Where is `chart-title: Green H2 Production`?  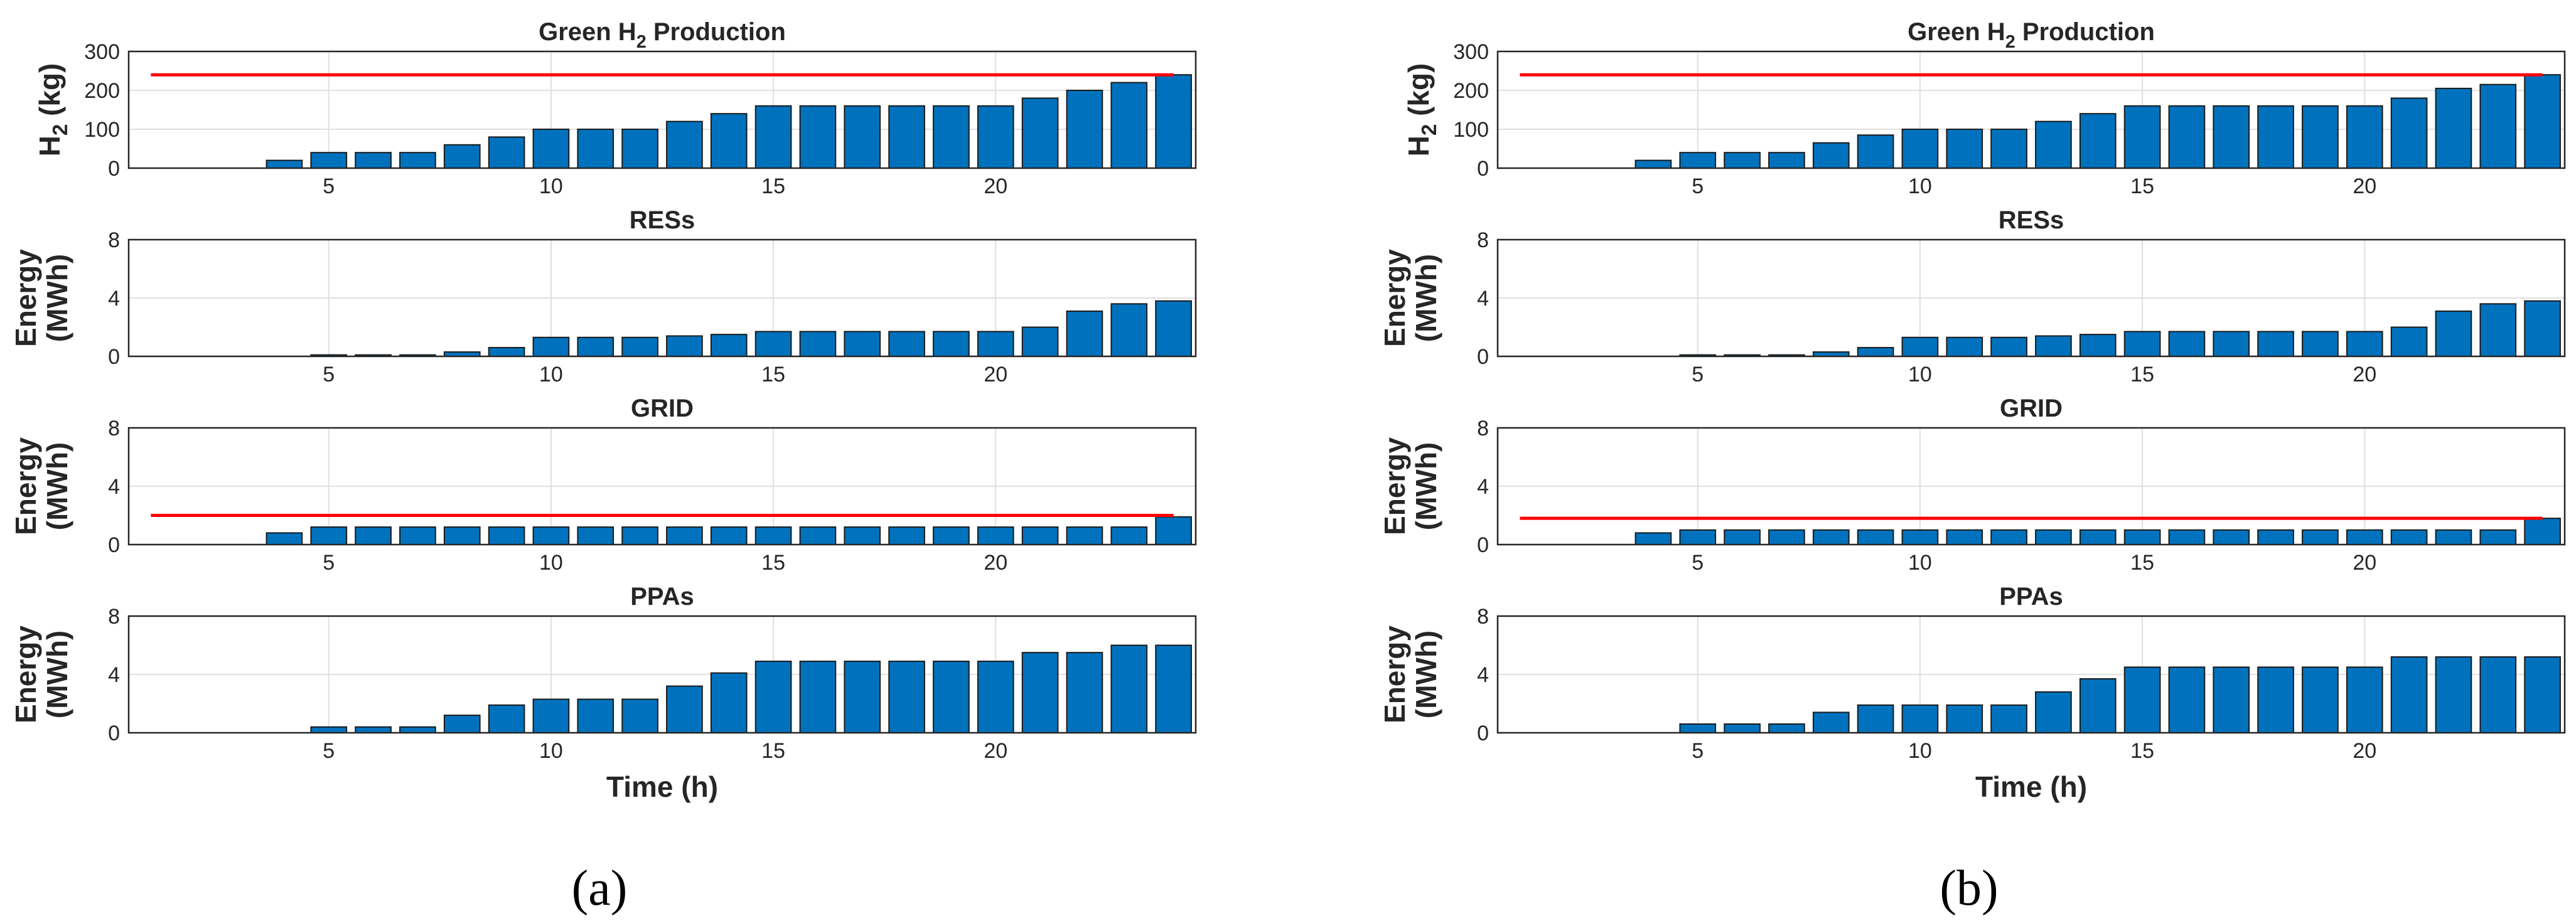
chart-title: Green H2 Production is located at coordinates (662, 35).